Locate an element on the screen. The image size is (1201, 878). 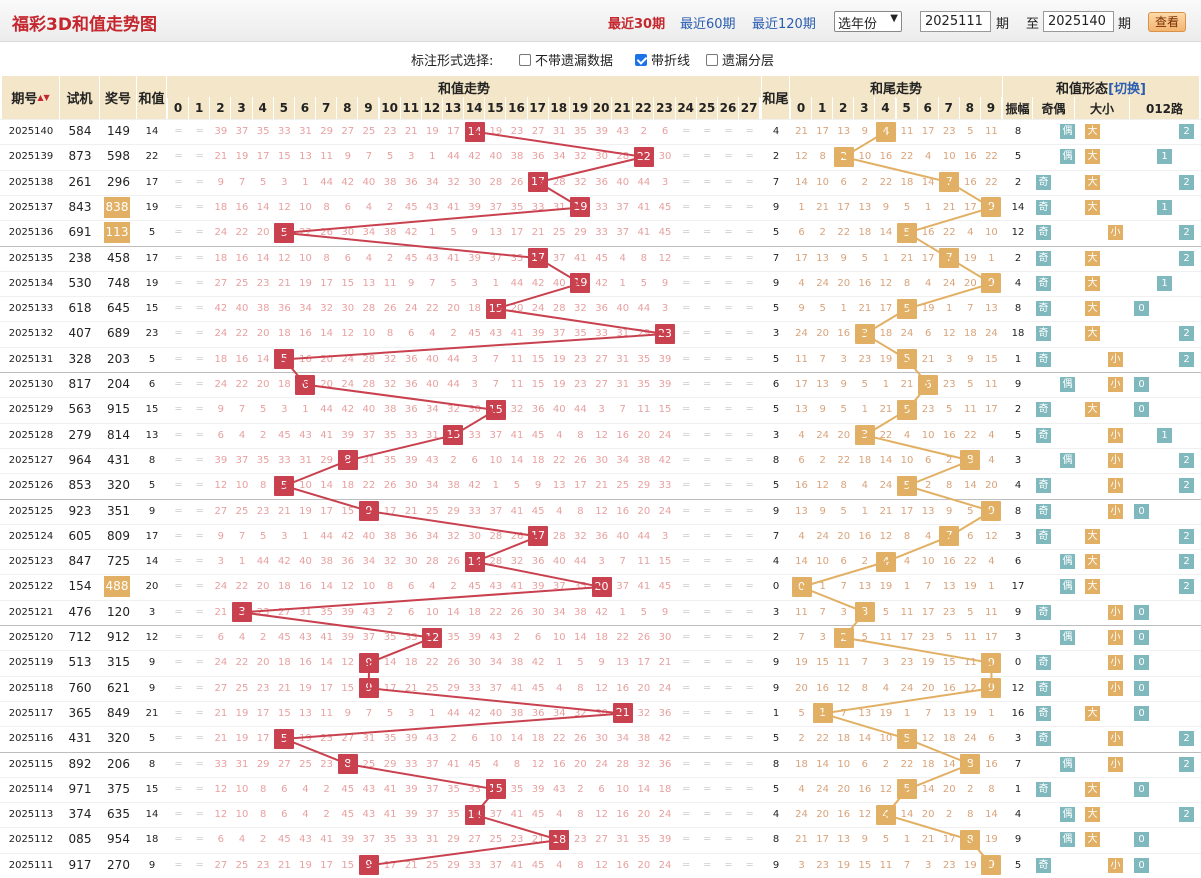
sum-miss-cell: 42 is located at coordinates (475, 486).